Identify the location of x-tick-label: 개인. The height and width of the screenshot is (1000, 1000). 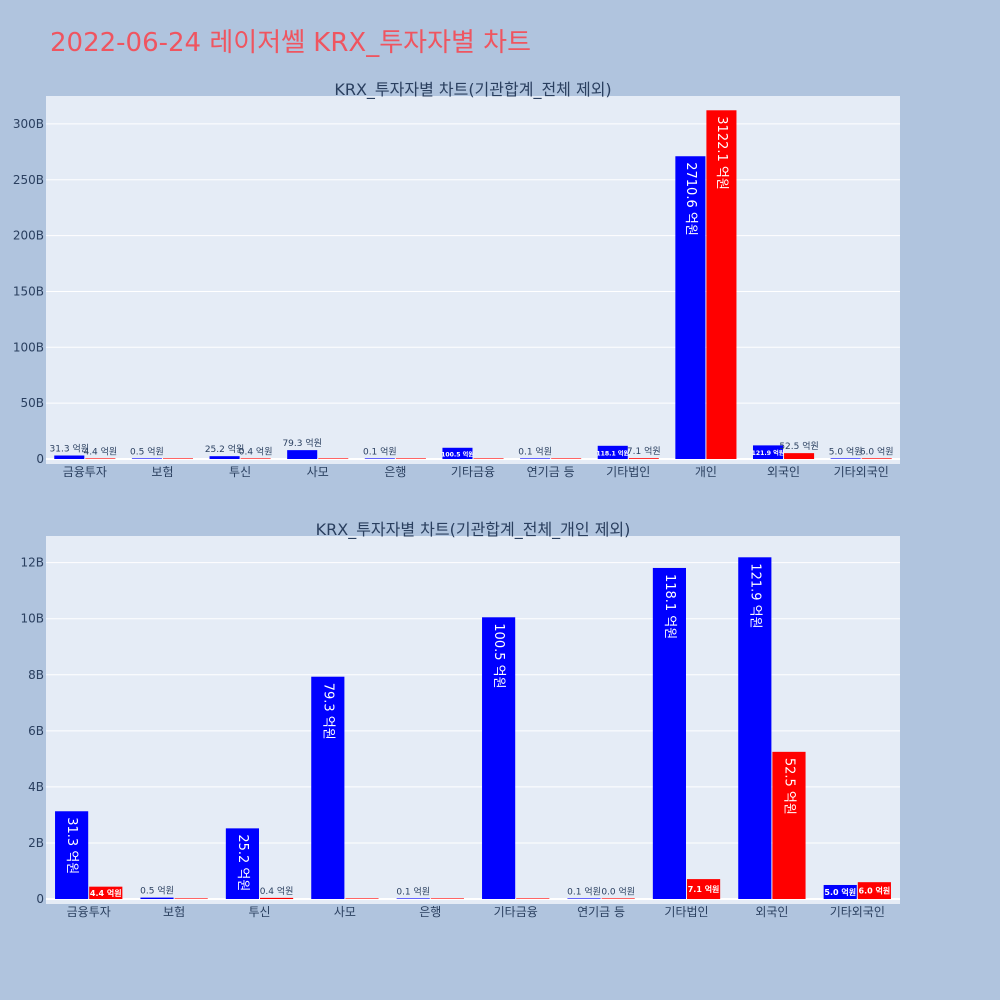
(706, 472).